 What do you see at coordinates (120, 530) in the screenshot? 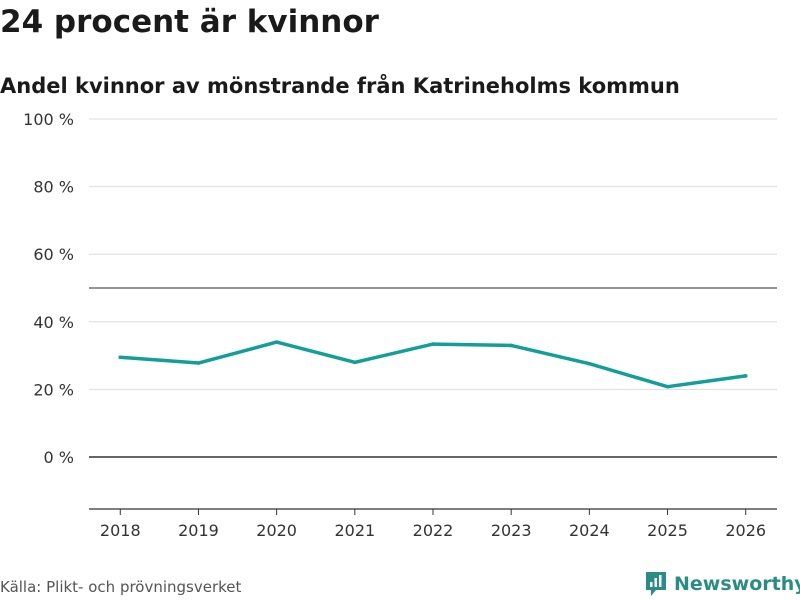
I see `x-tick-label: 2018` at bounding box center [120, 530].